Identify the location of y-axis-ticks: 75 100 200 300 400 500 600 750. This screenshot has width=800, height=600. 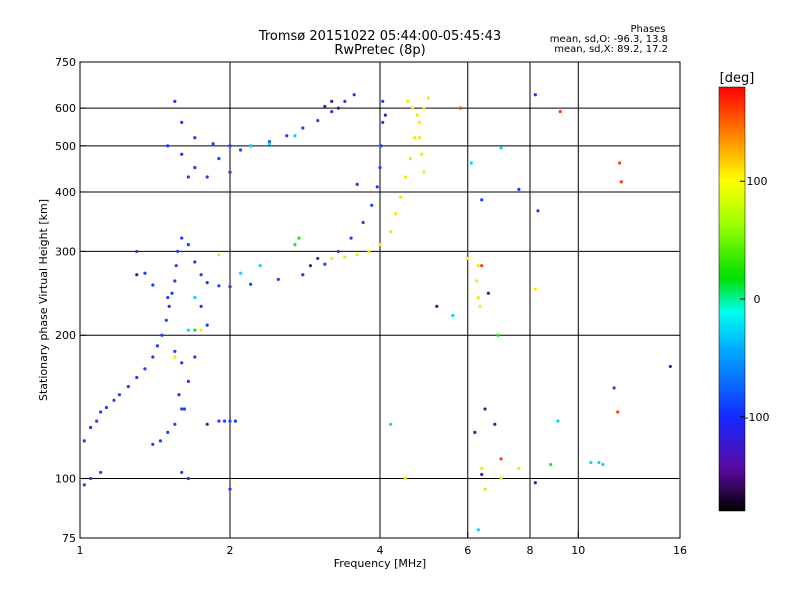
(70, 300).